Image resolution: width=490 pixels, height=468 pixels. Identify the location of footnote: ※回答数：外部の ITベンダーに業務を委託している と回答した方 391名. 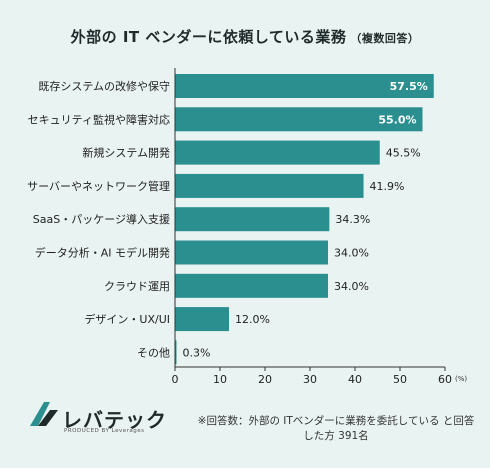
(336, 428).